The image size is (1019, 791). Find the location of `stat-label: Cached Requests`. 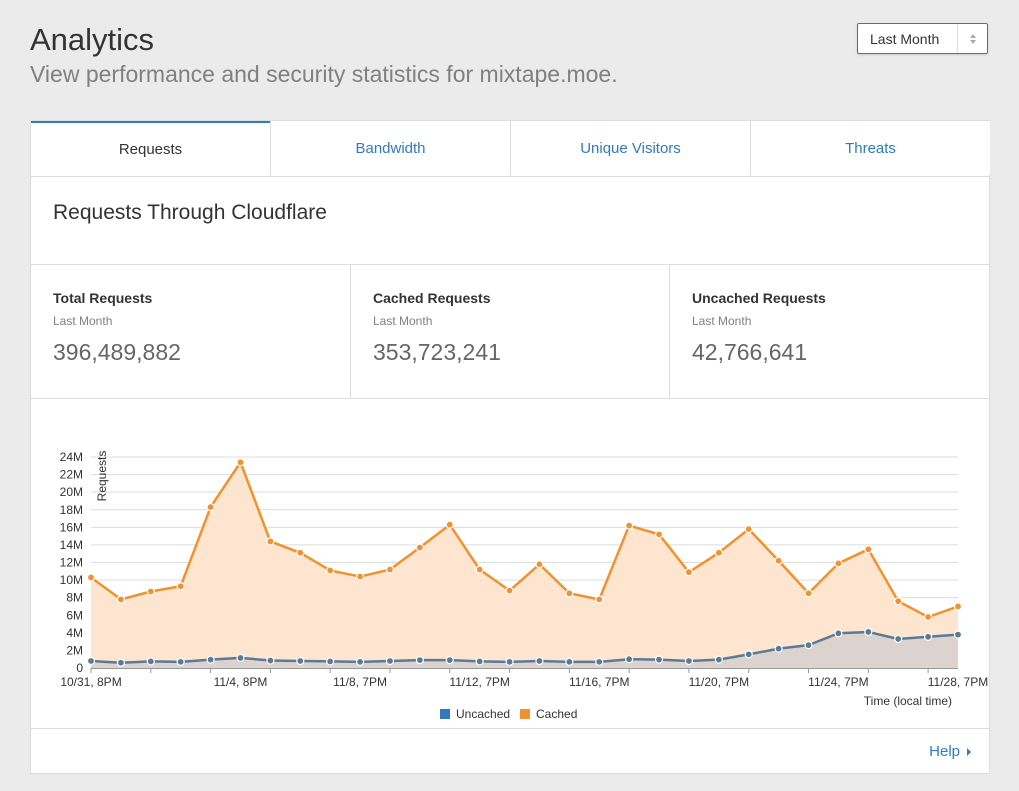

stat-label: Cached Requests is located at coordinates (432, 298).